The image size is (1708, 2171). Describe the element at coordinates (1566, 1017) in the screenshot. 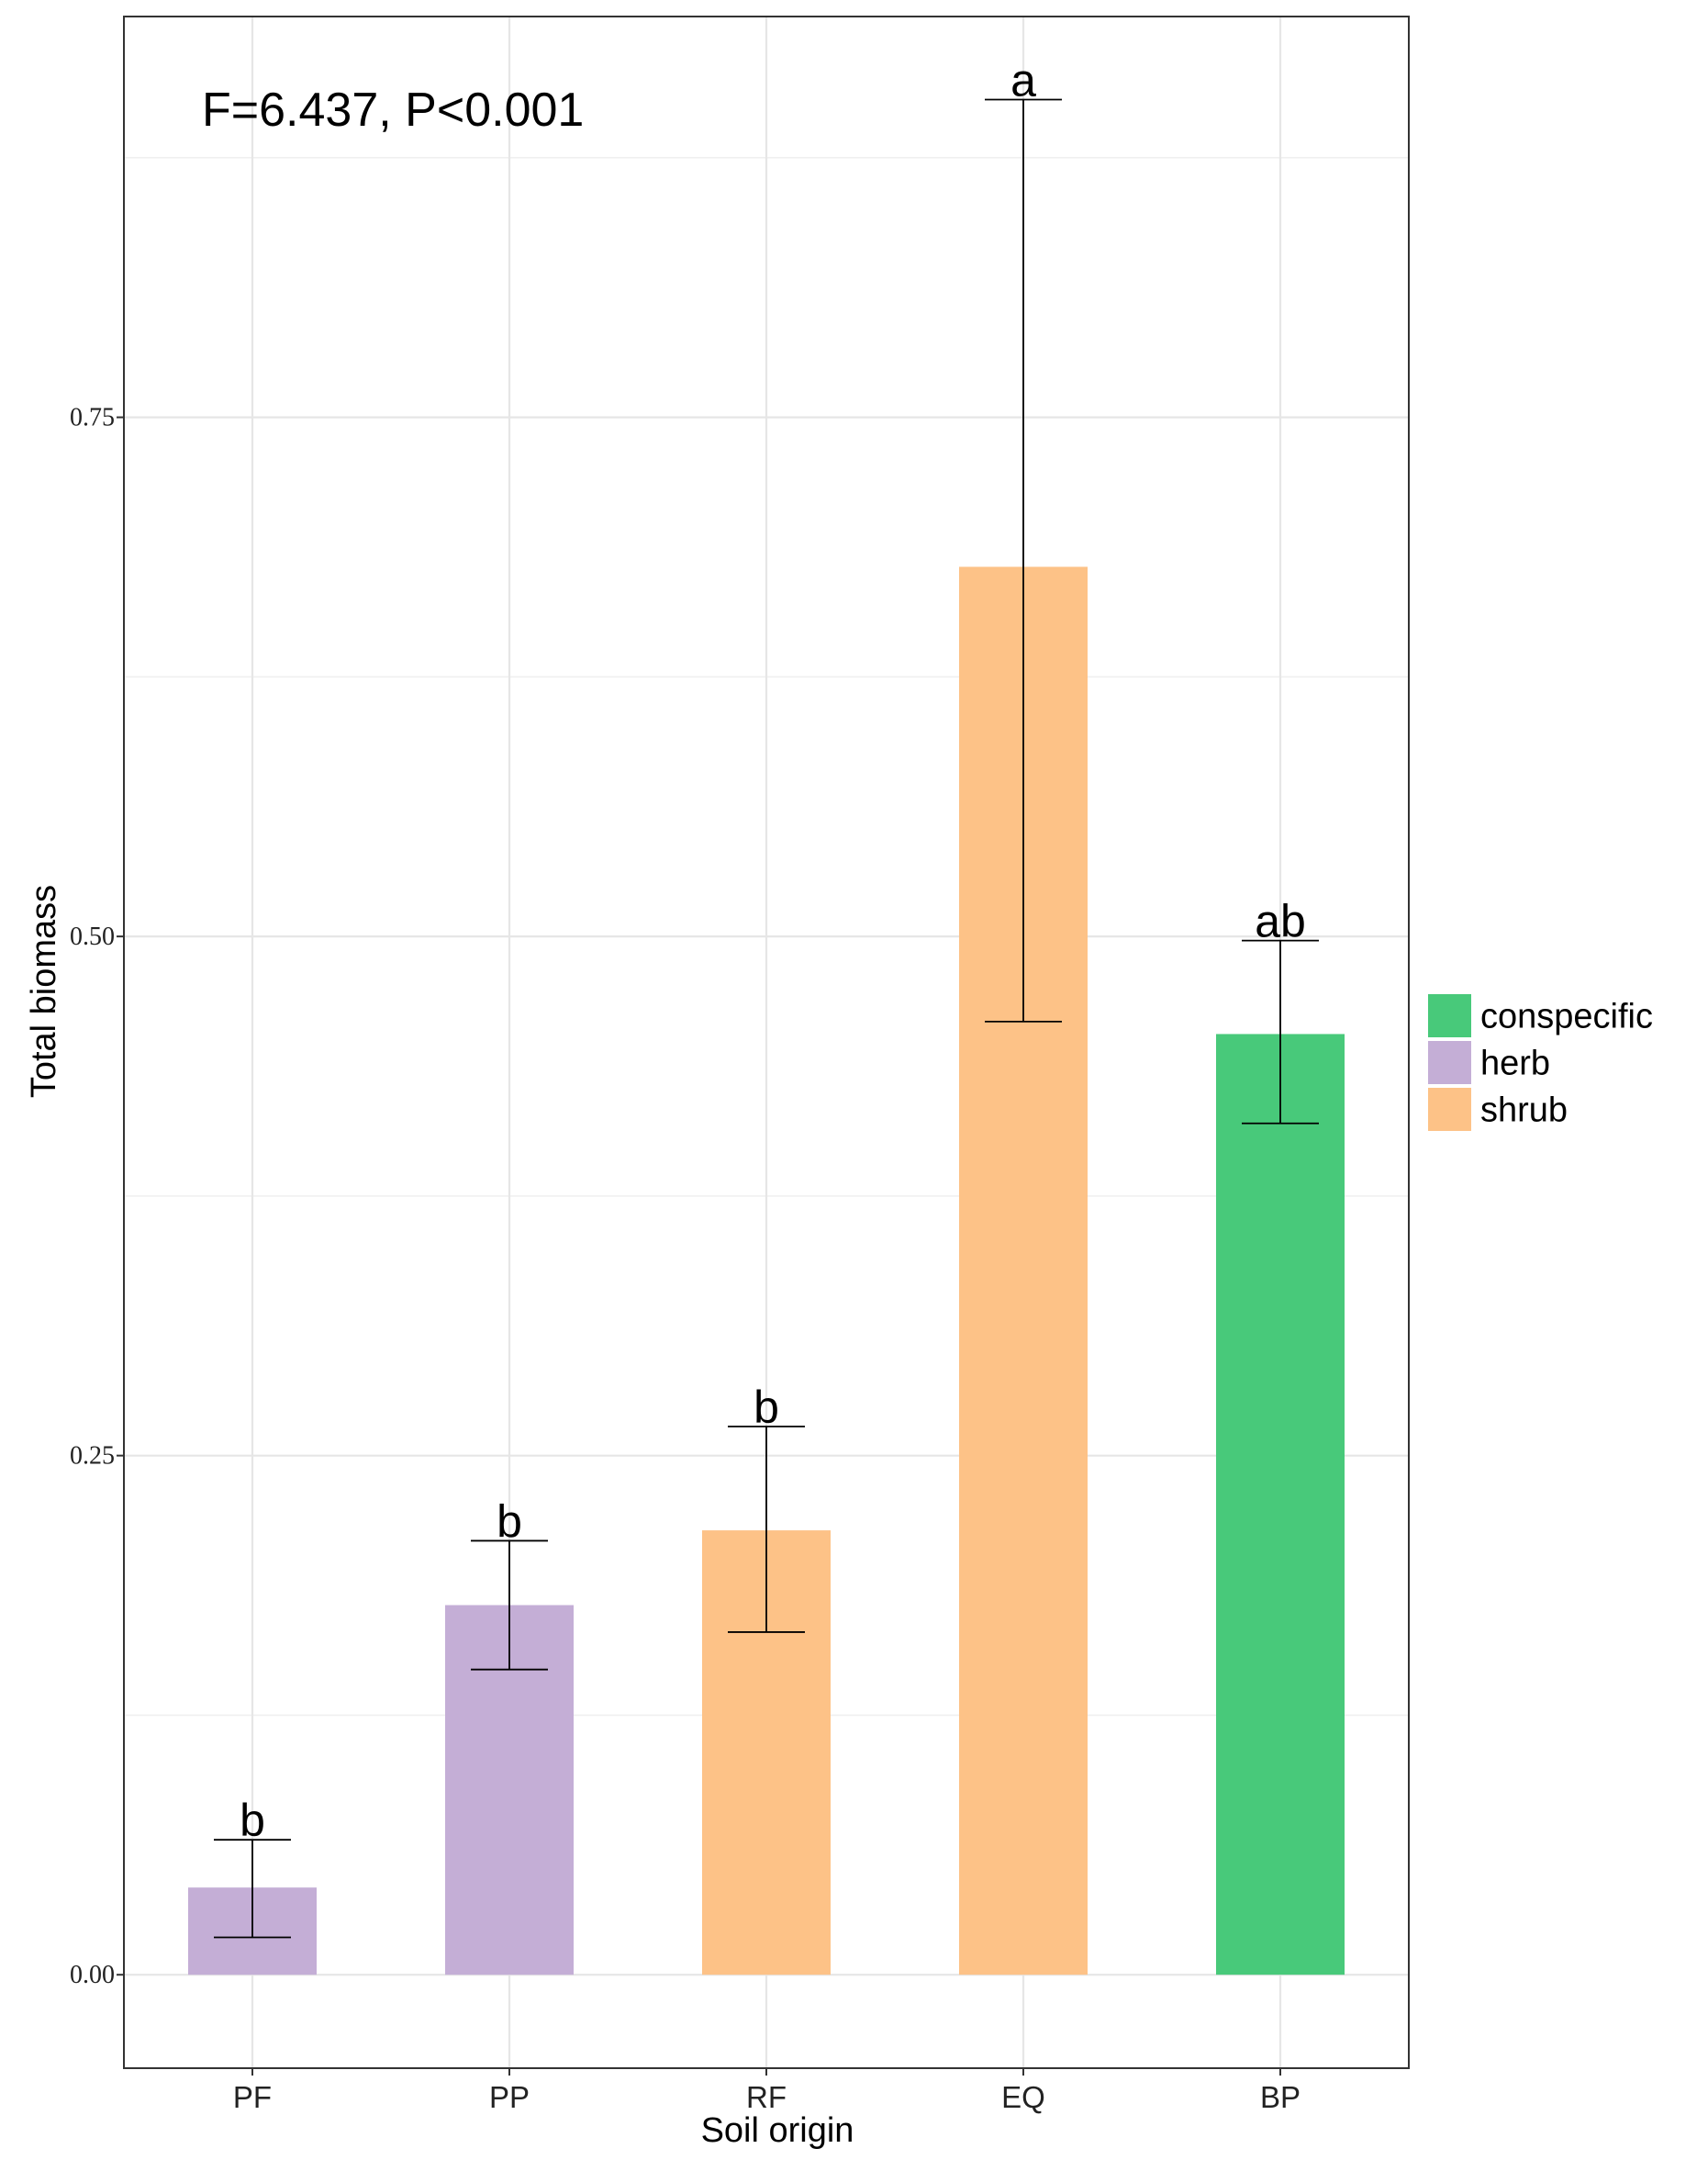

I see `legend-label-conspecific: conspecific` at that location.